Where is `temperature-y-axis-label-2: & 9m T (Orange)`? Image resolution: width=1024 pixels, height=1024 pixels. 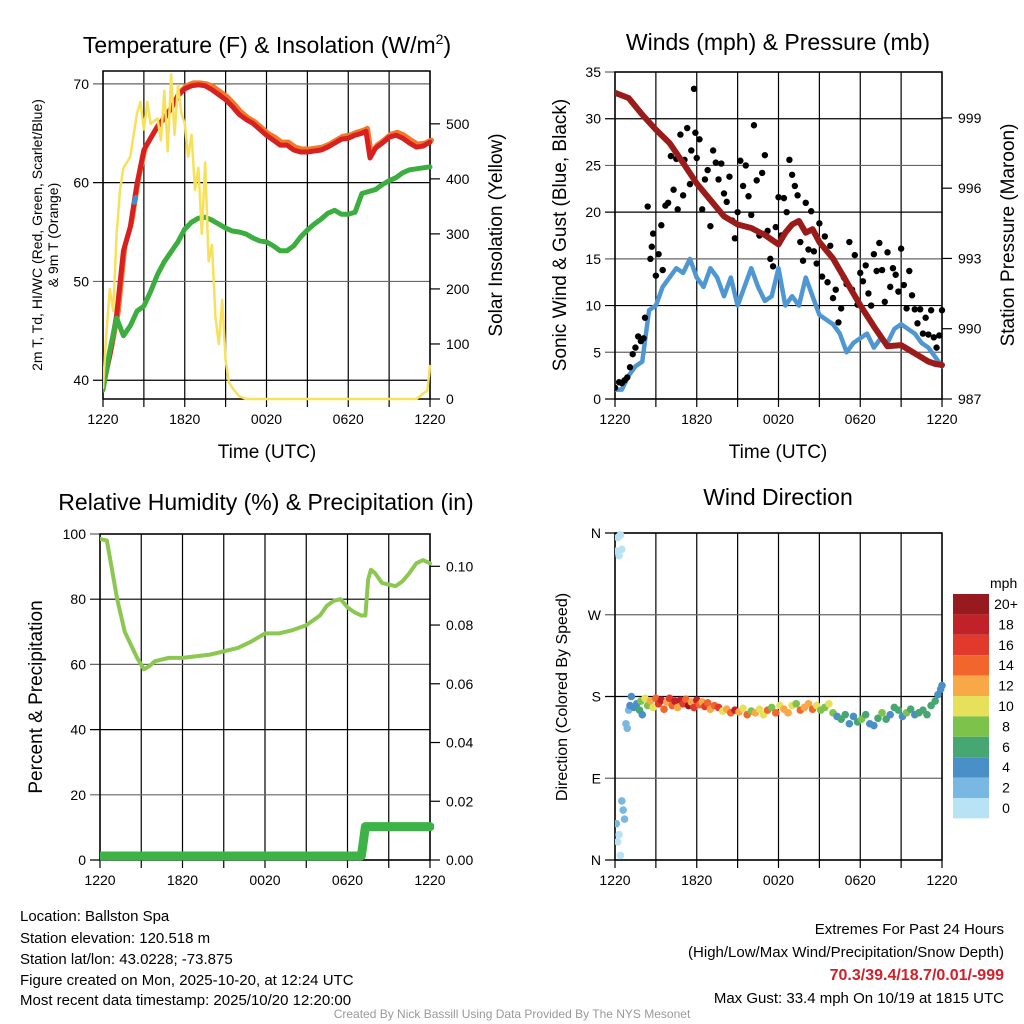
temperature-y-axis-label-2: & 9m T (Orange) is located at coordinates (53, 235).